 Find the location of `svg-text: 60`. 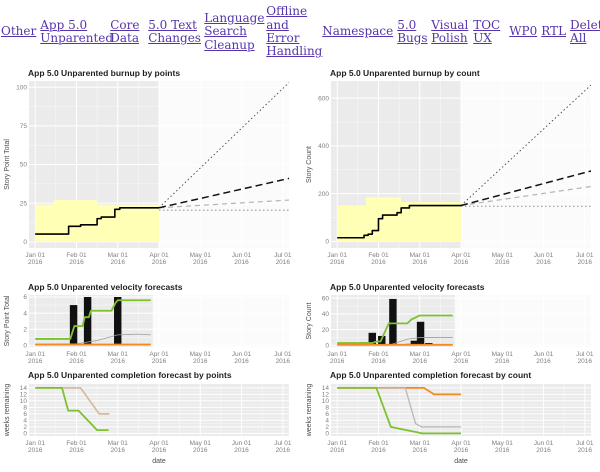

svg-text: 60 is located at coordinates (326, 299).